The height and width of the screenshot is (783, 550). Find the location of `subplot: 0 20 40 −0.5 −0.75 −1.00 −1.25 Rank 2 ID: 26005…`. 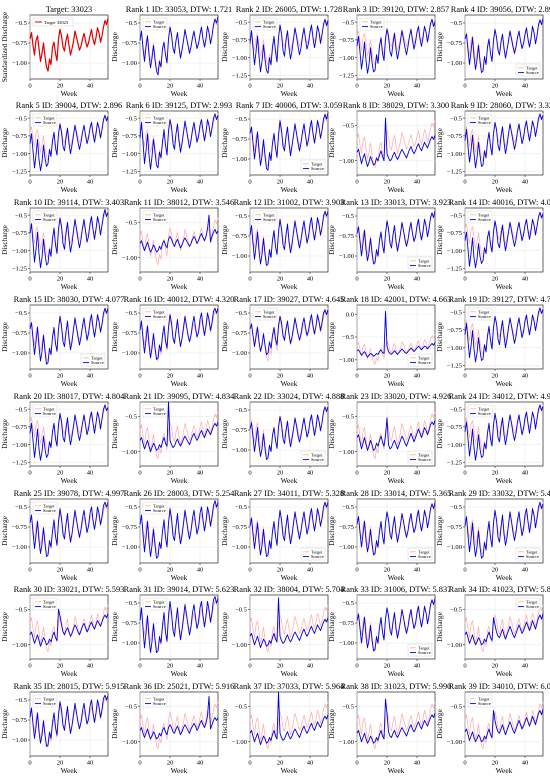

subplot: 0 20 40 −0.5 −0.75 −1.00 −1.25 Rank 2 ID: 26005… is located at coordinates (281, 51).